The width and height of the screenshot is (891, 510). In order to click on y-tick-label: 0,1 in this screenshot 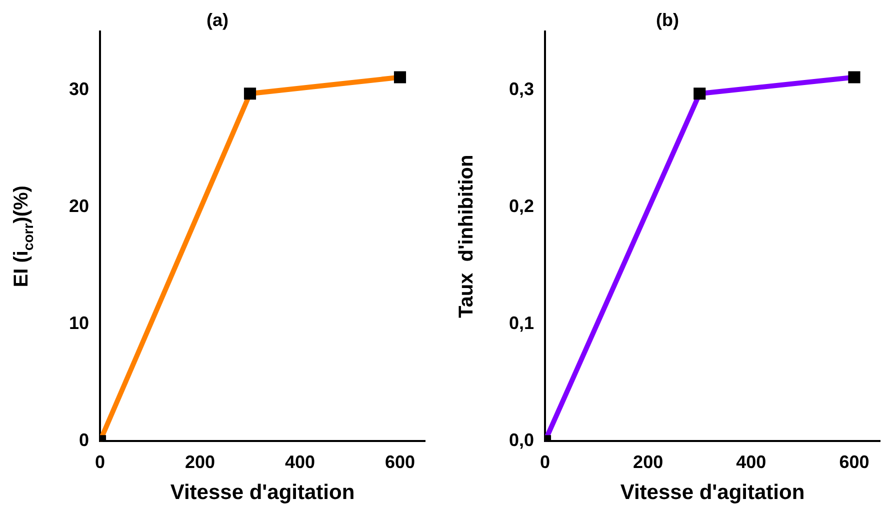, I will do `click(521, 323)`.